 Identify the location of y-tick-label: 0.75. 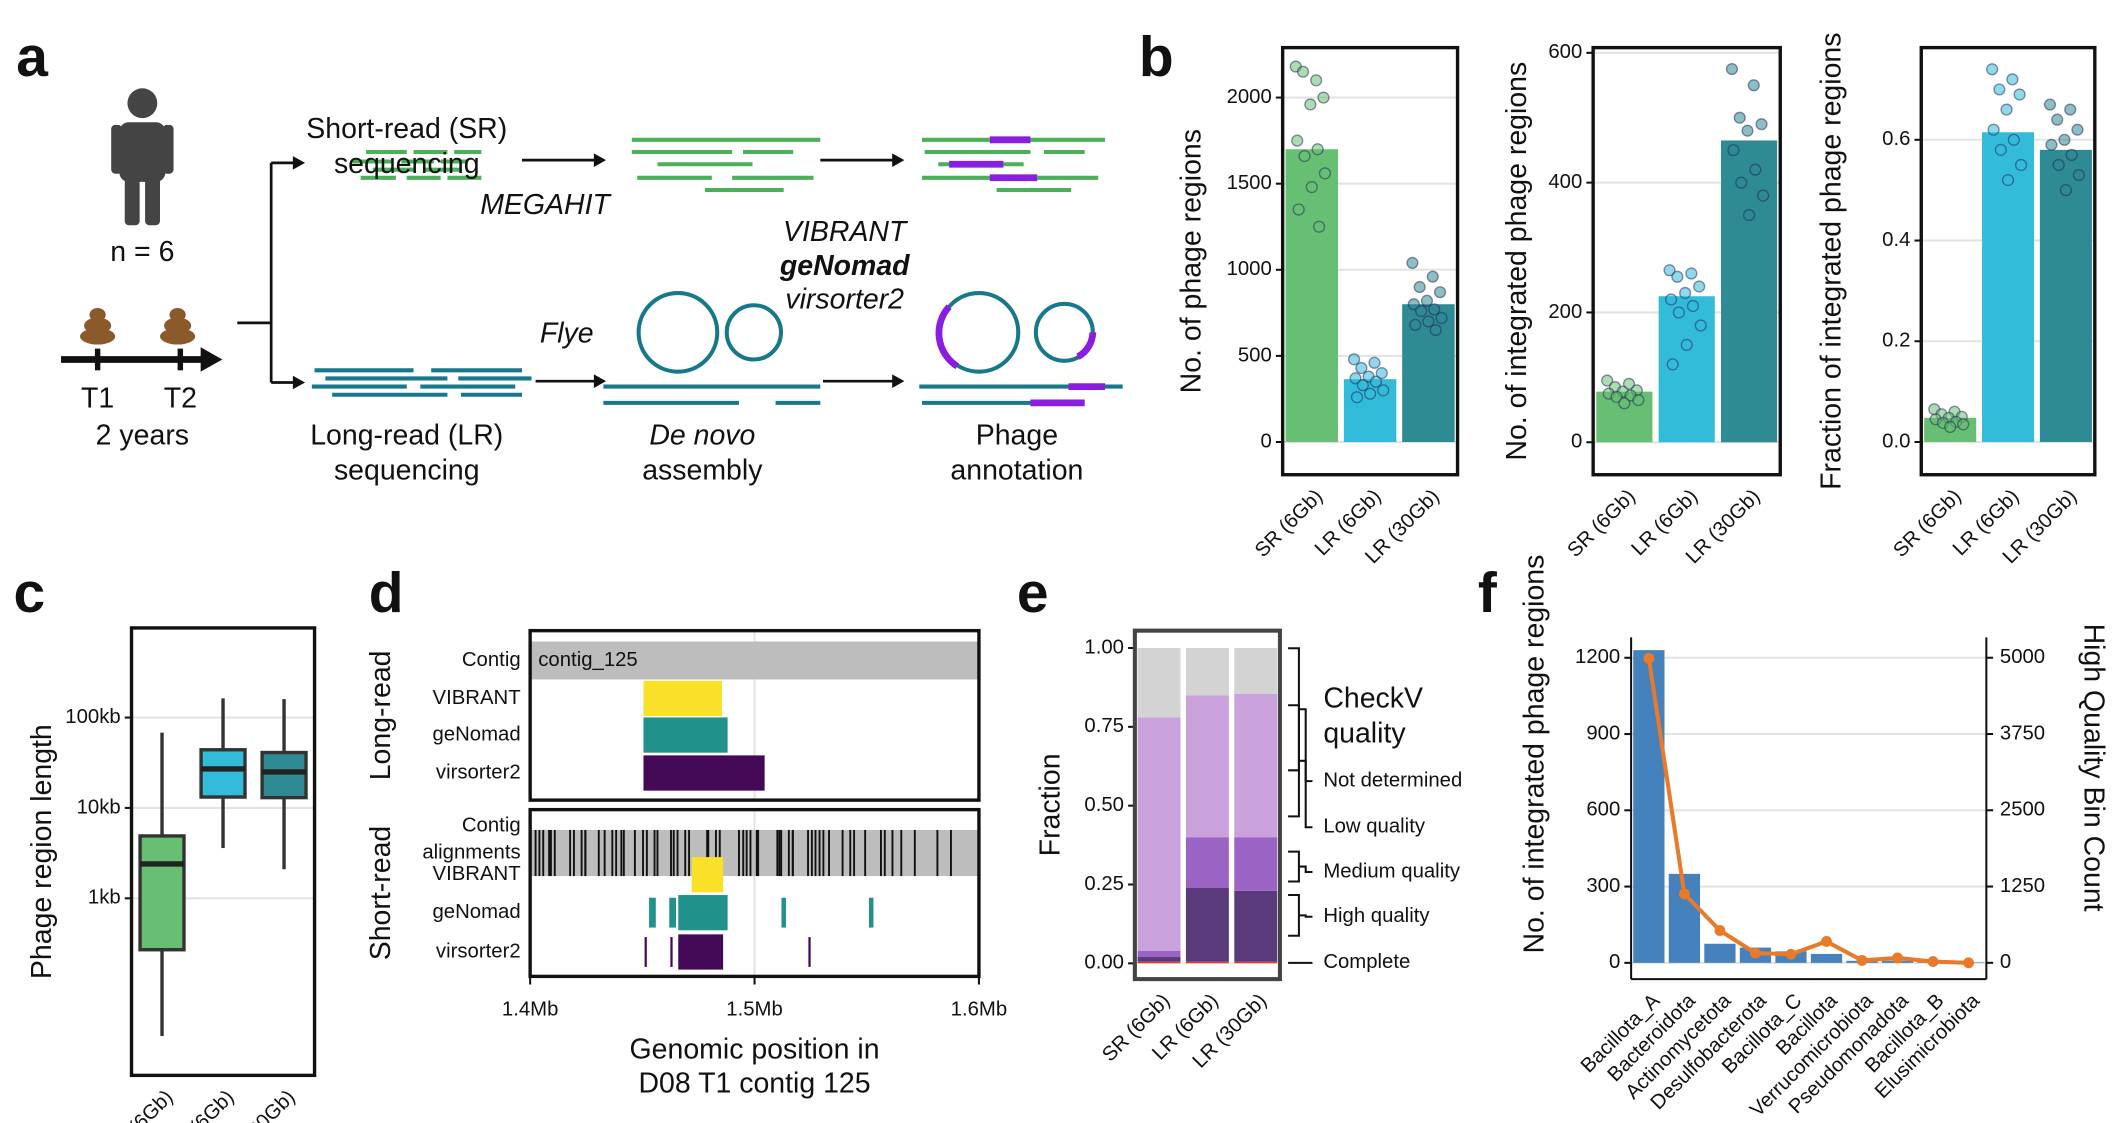
(1104, 726).